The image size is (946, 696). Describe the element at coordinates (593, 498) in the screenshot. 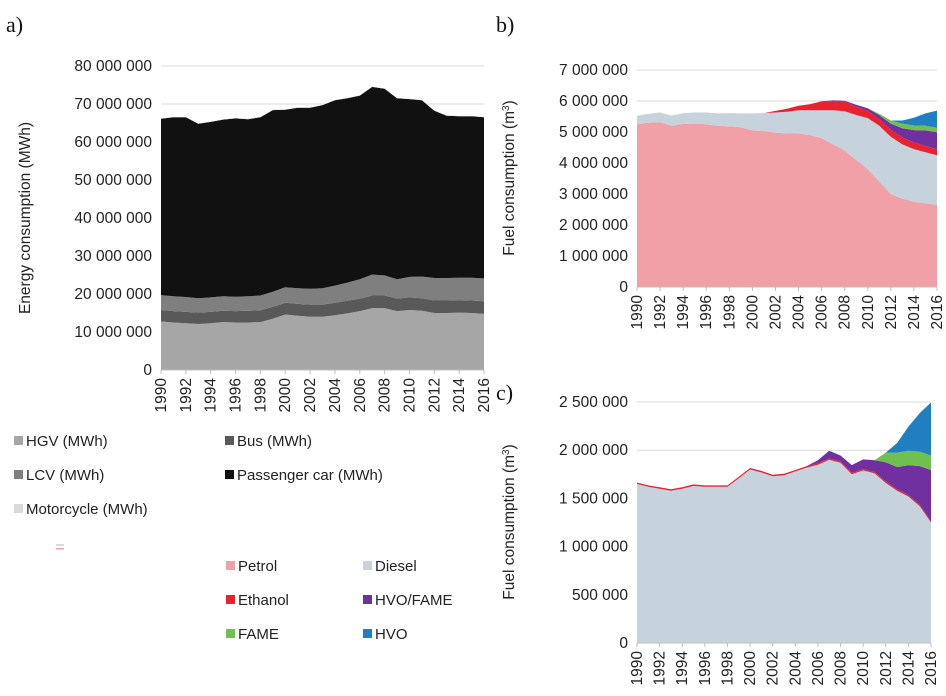

I see `ytick-label: 1 500 000` at that location.